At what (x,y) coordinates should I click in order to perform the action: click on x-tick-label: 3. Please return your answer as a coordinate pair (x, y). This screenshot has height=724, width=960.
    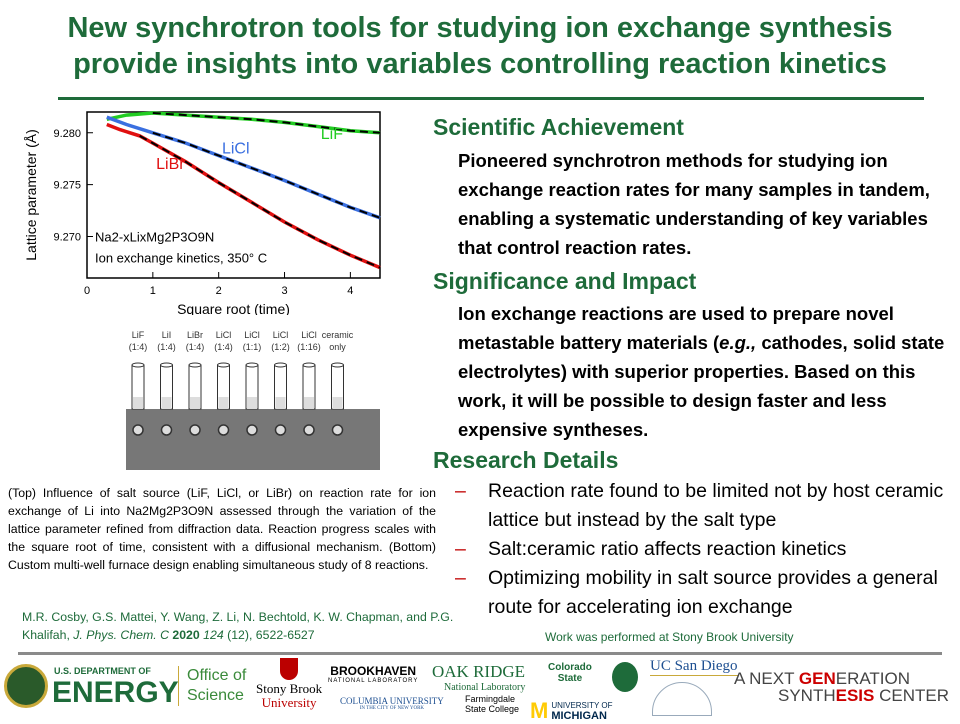
    Looking at the image, I should click on (284, 291).